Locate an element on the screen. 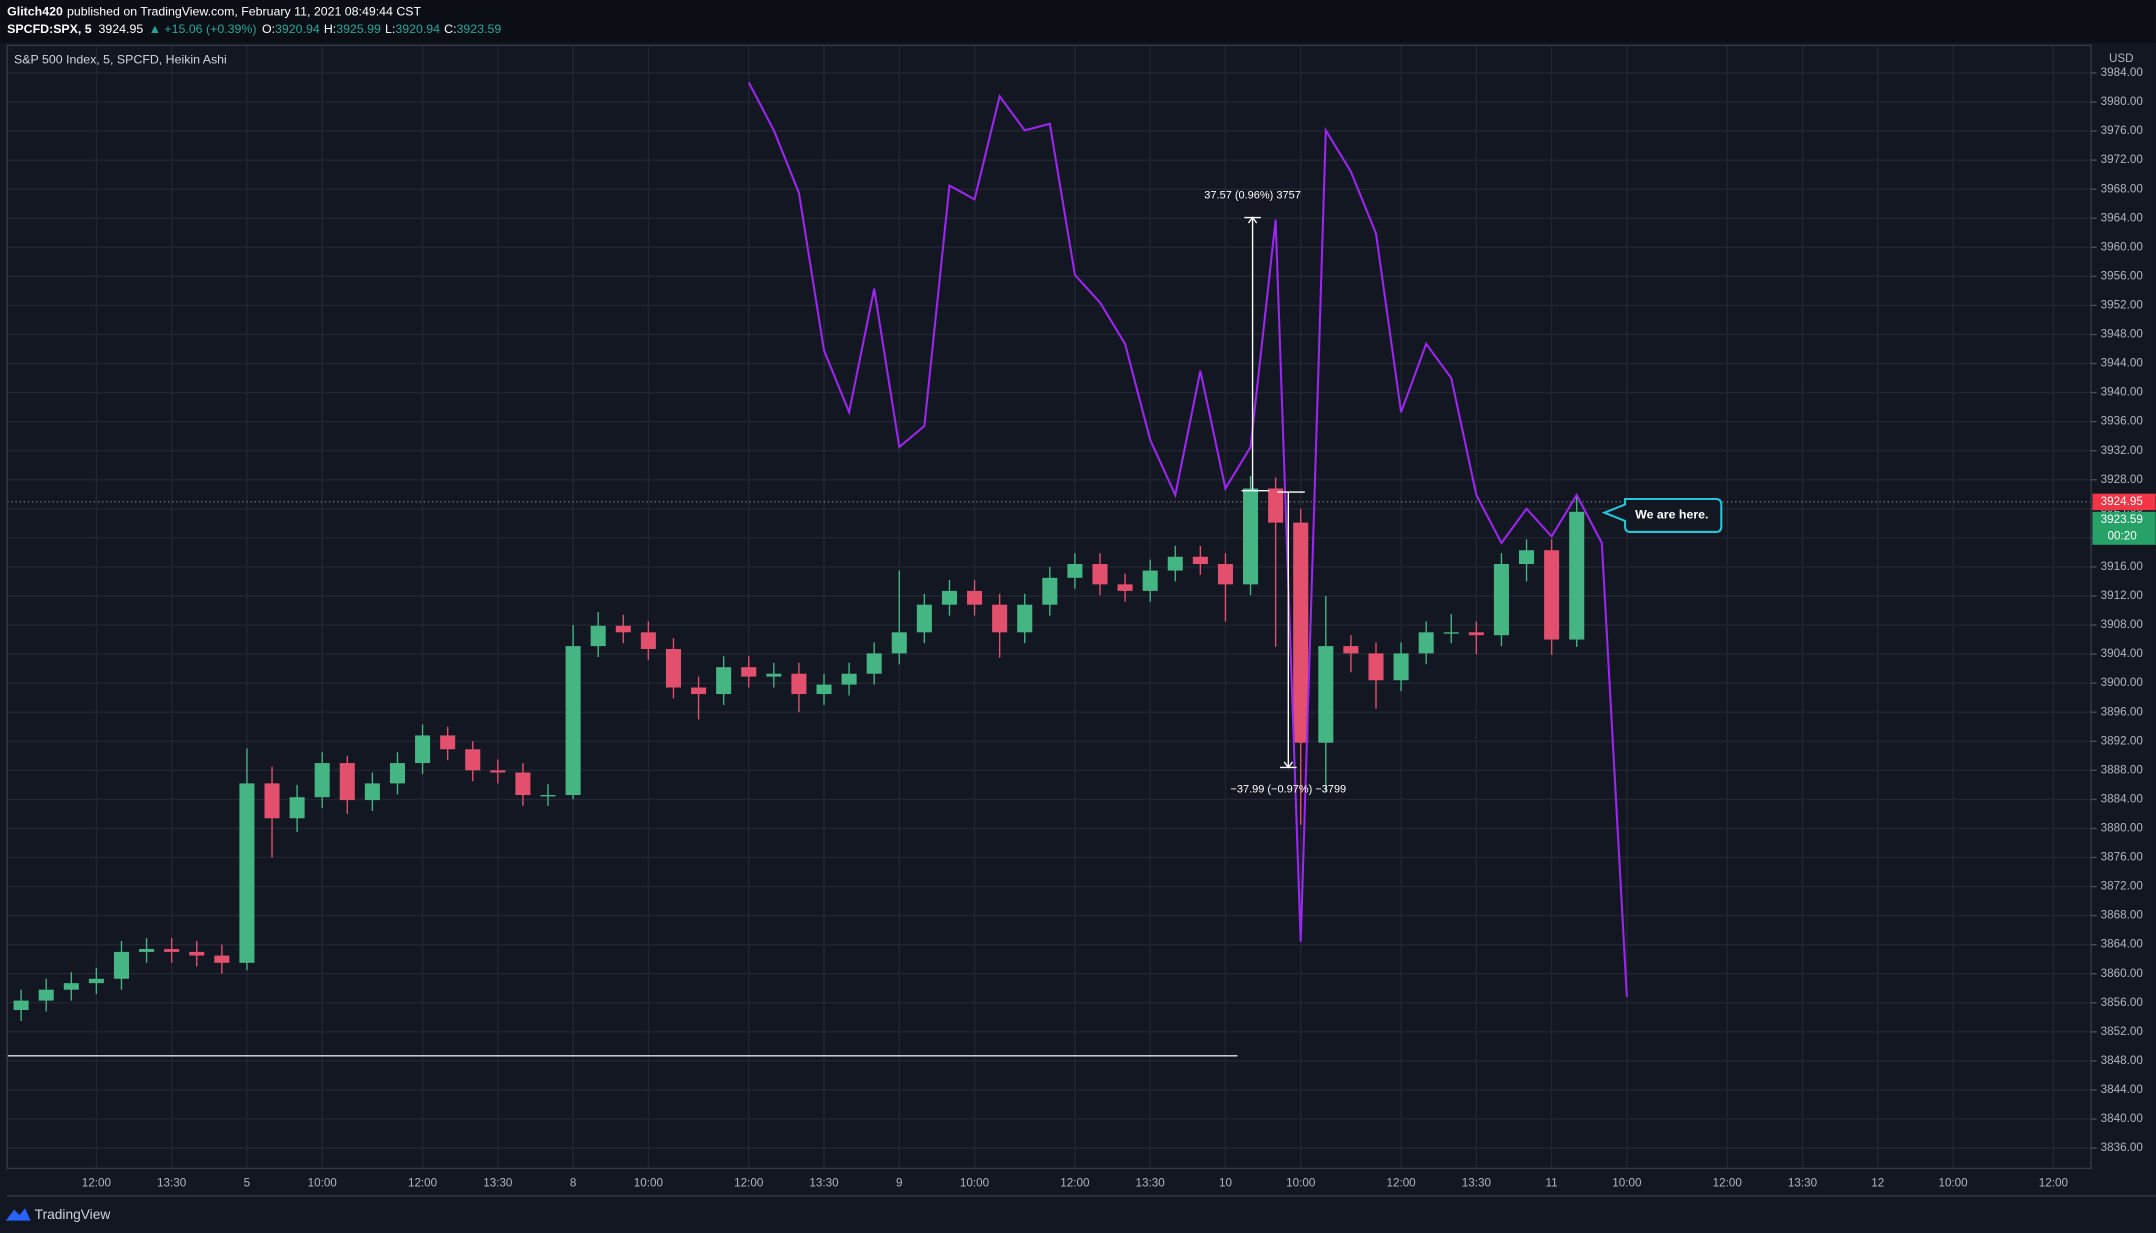 The height and width of the screenshot is (1233, 2156). chart-title: S&P 500 Index, 5, SPCFD, Heikin Ashi is located at coordinates (120, 60).